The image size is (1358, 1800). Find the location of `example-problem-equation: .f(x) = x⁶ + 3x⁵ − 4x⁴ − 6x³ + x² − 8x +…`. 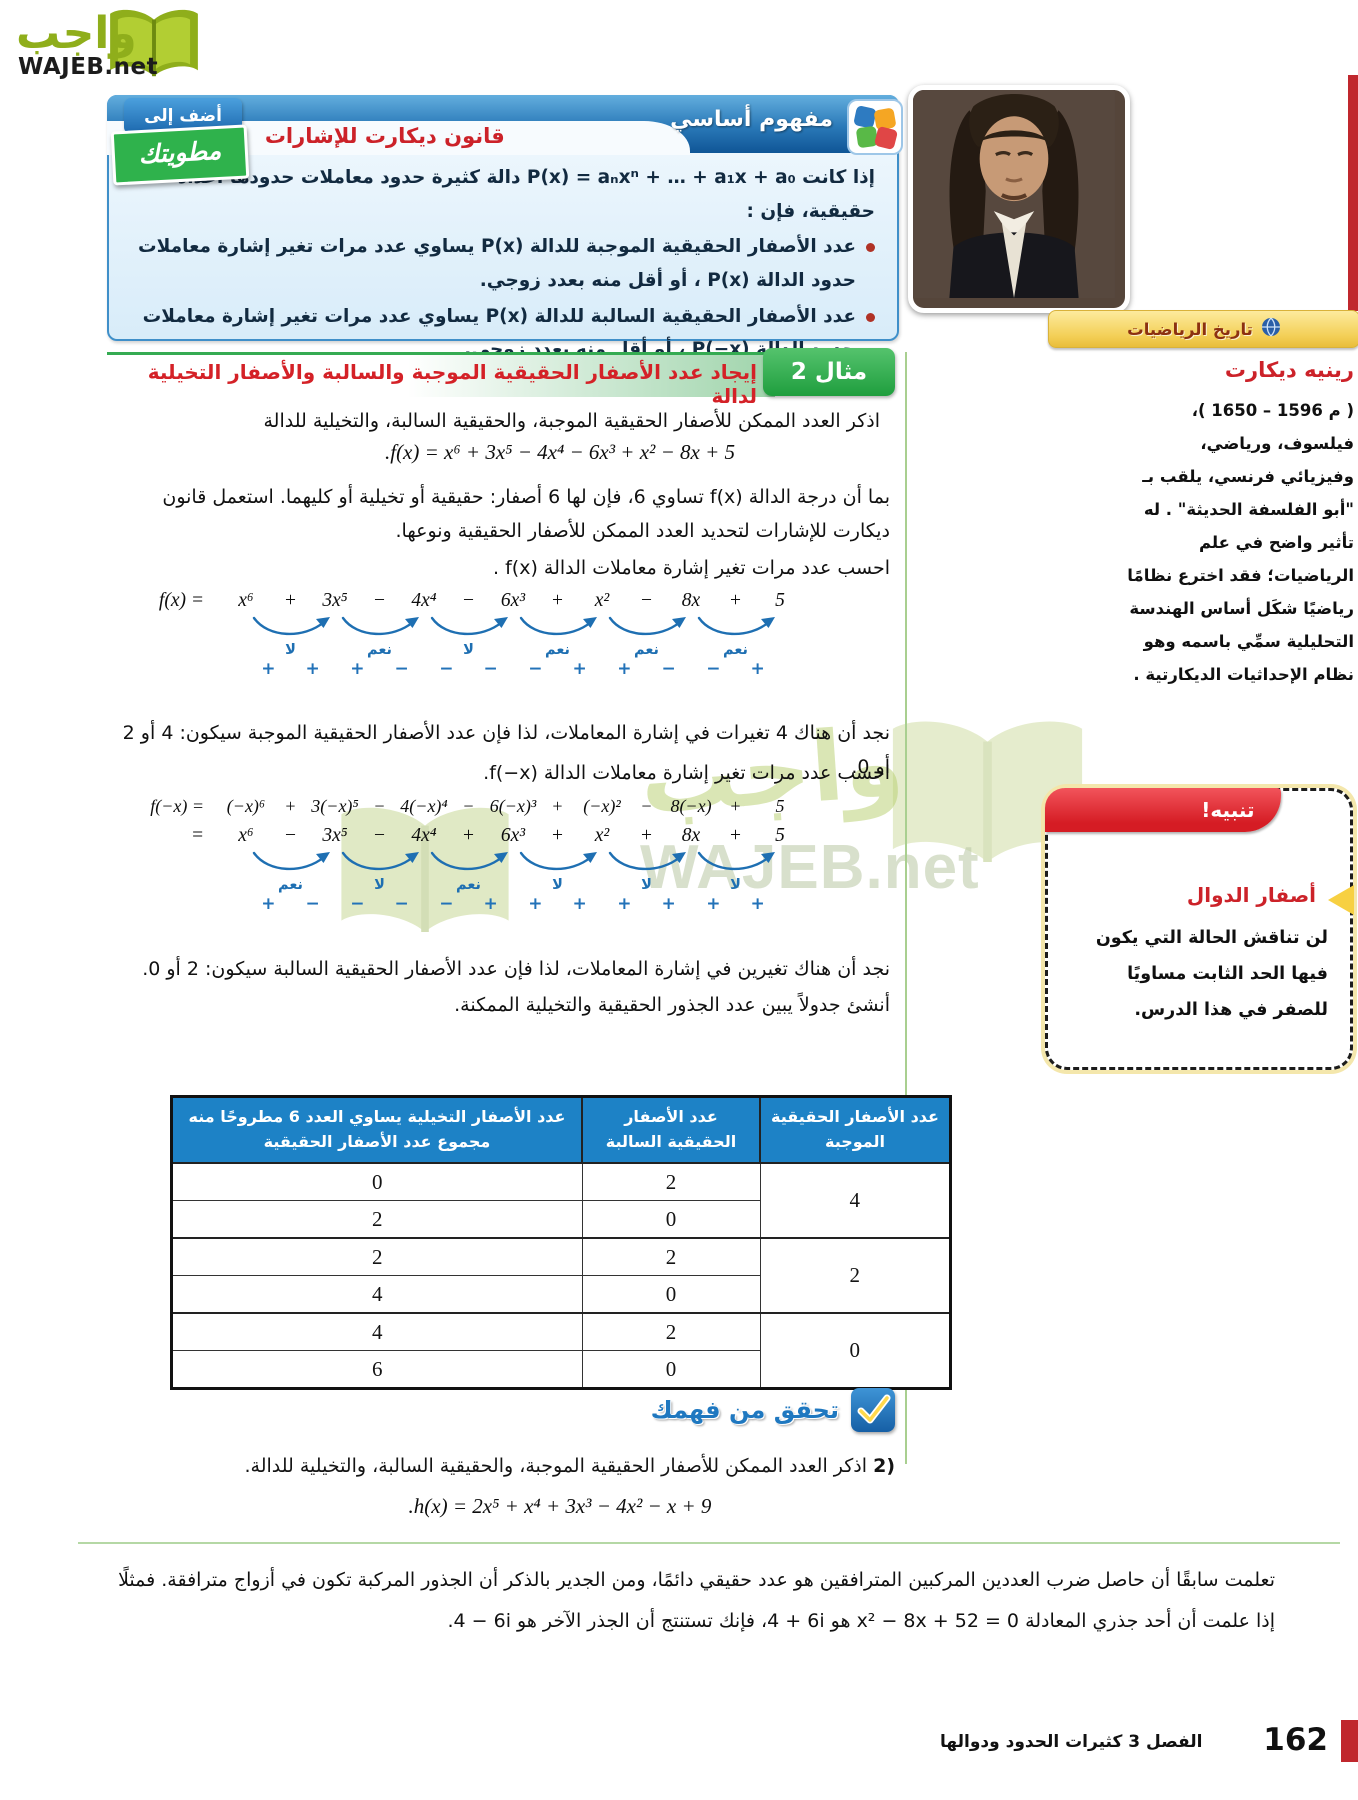

example-problem-equation: .f(x) = x⁶ + 3x⁵ − 4x⁴ − 6x³ + x² − 8x +… is located at coordinates (559, 452).